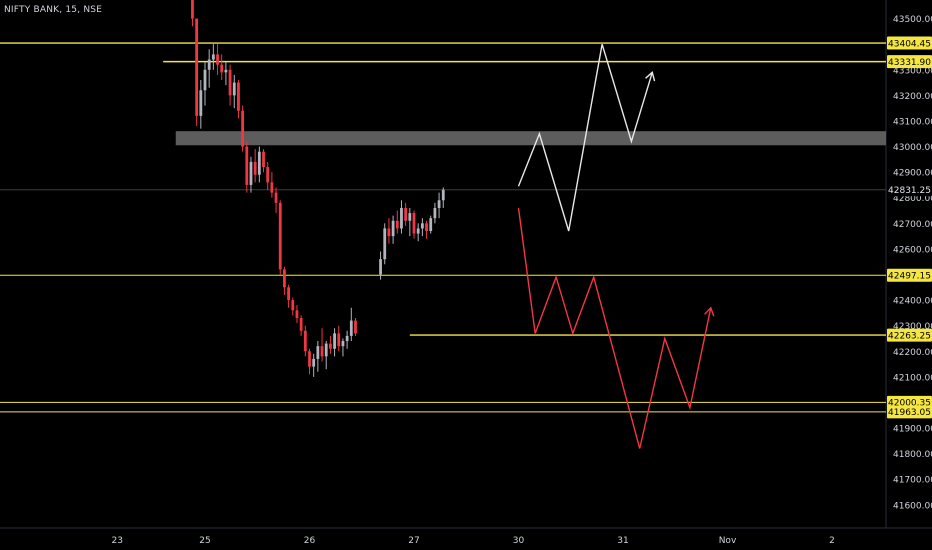  I want to click on price-tick-label: 43200.00, so click(912, 97).